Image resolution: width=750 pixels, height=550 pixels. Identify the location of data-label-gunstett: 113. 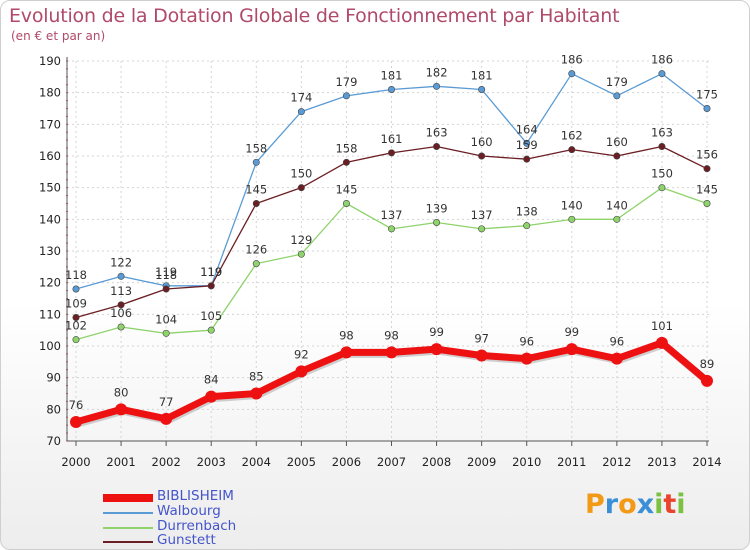
(121, 291).